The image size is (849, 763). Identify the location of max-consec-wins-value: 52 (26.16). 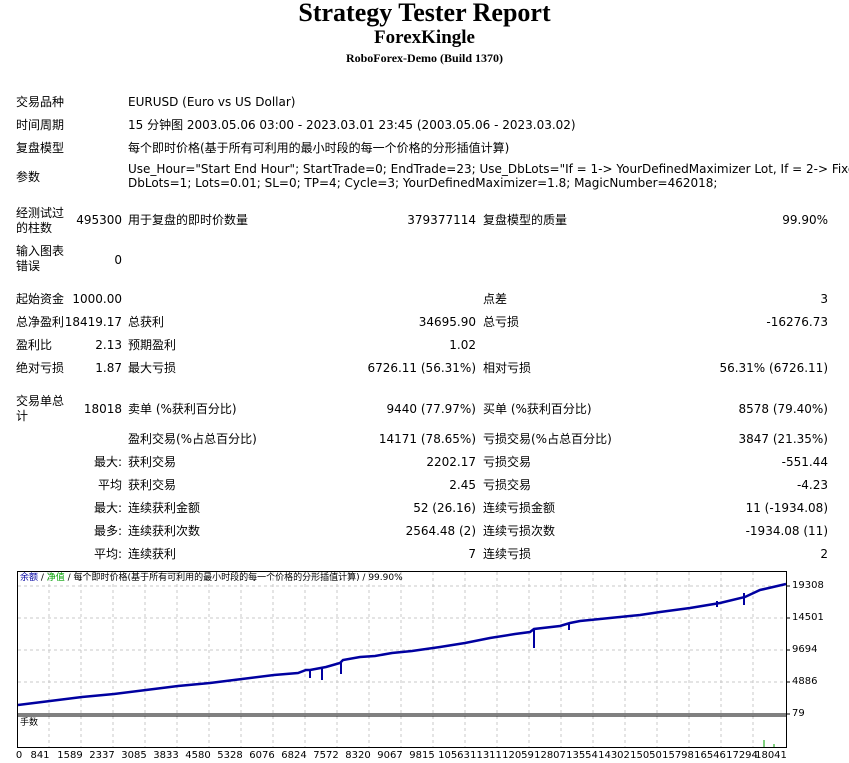
(444, 508).